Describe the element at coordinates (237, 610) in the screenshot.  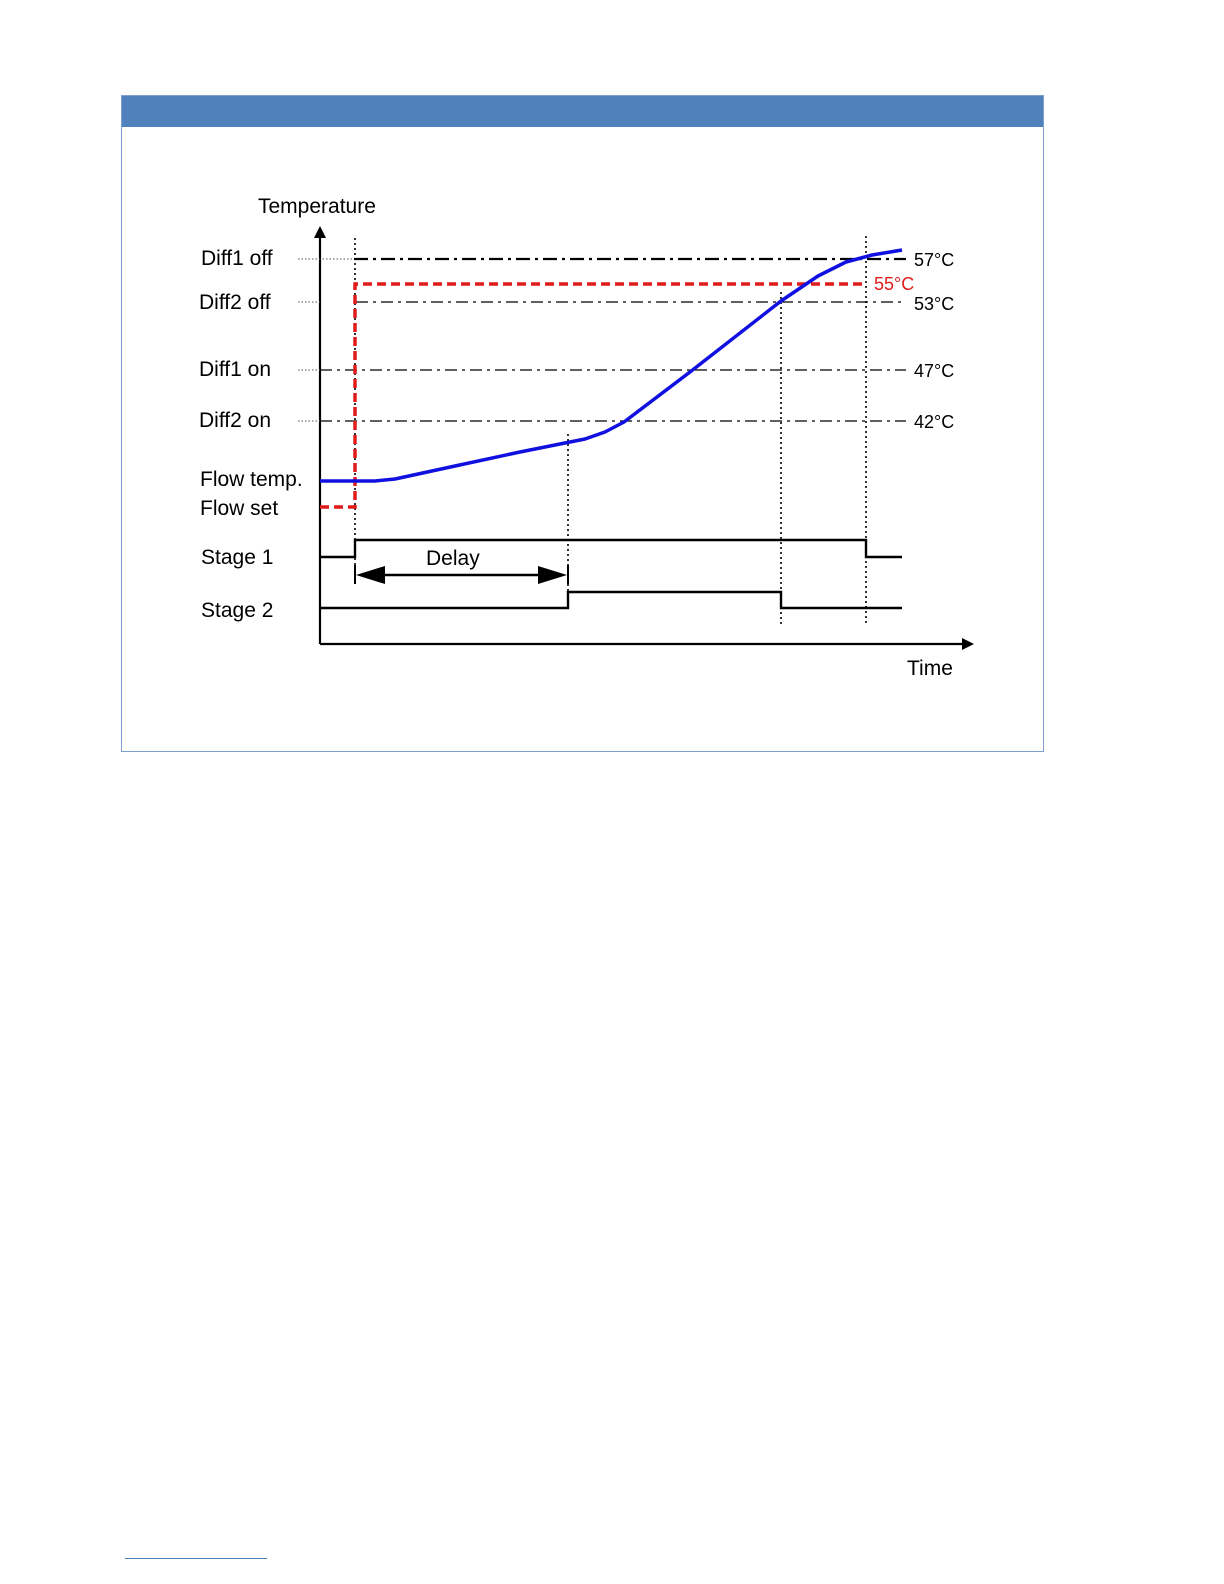
I see `label-stage2: Stage 2` at that location.